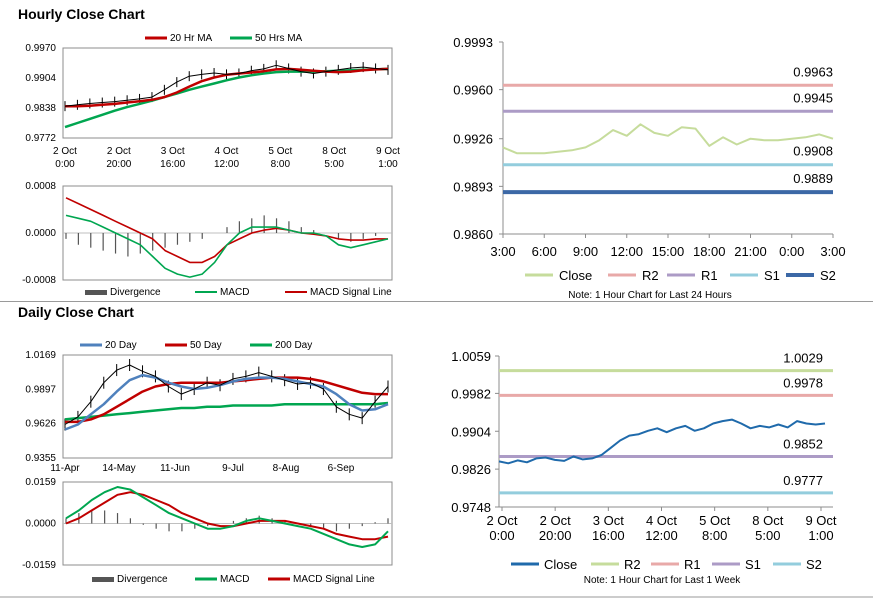 The width and height of the screenshot is (873, 601). I want to click on week-xtick: 0:00, so click(501, 535).